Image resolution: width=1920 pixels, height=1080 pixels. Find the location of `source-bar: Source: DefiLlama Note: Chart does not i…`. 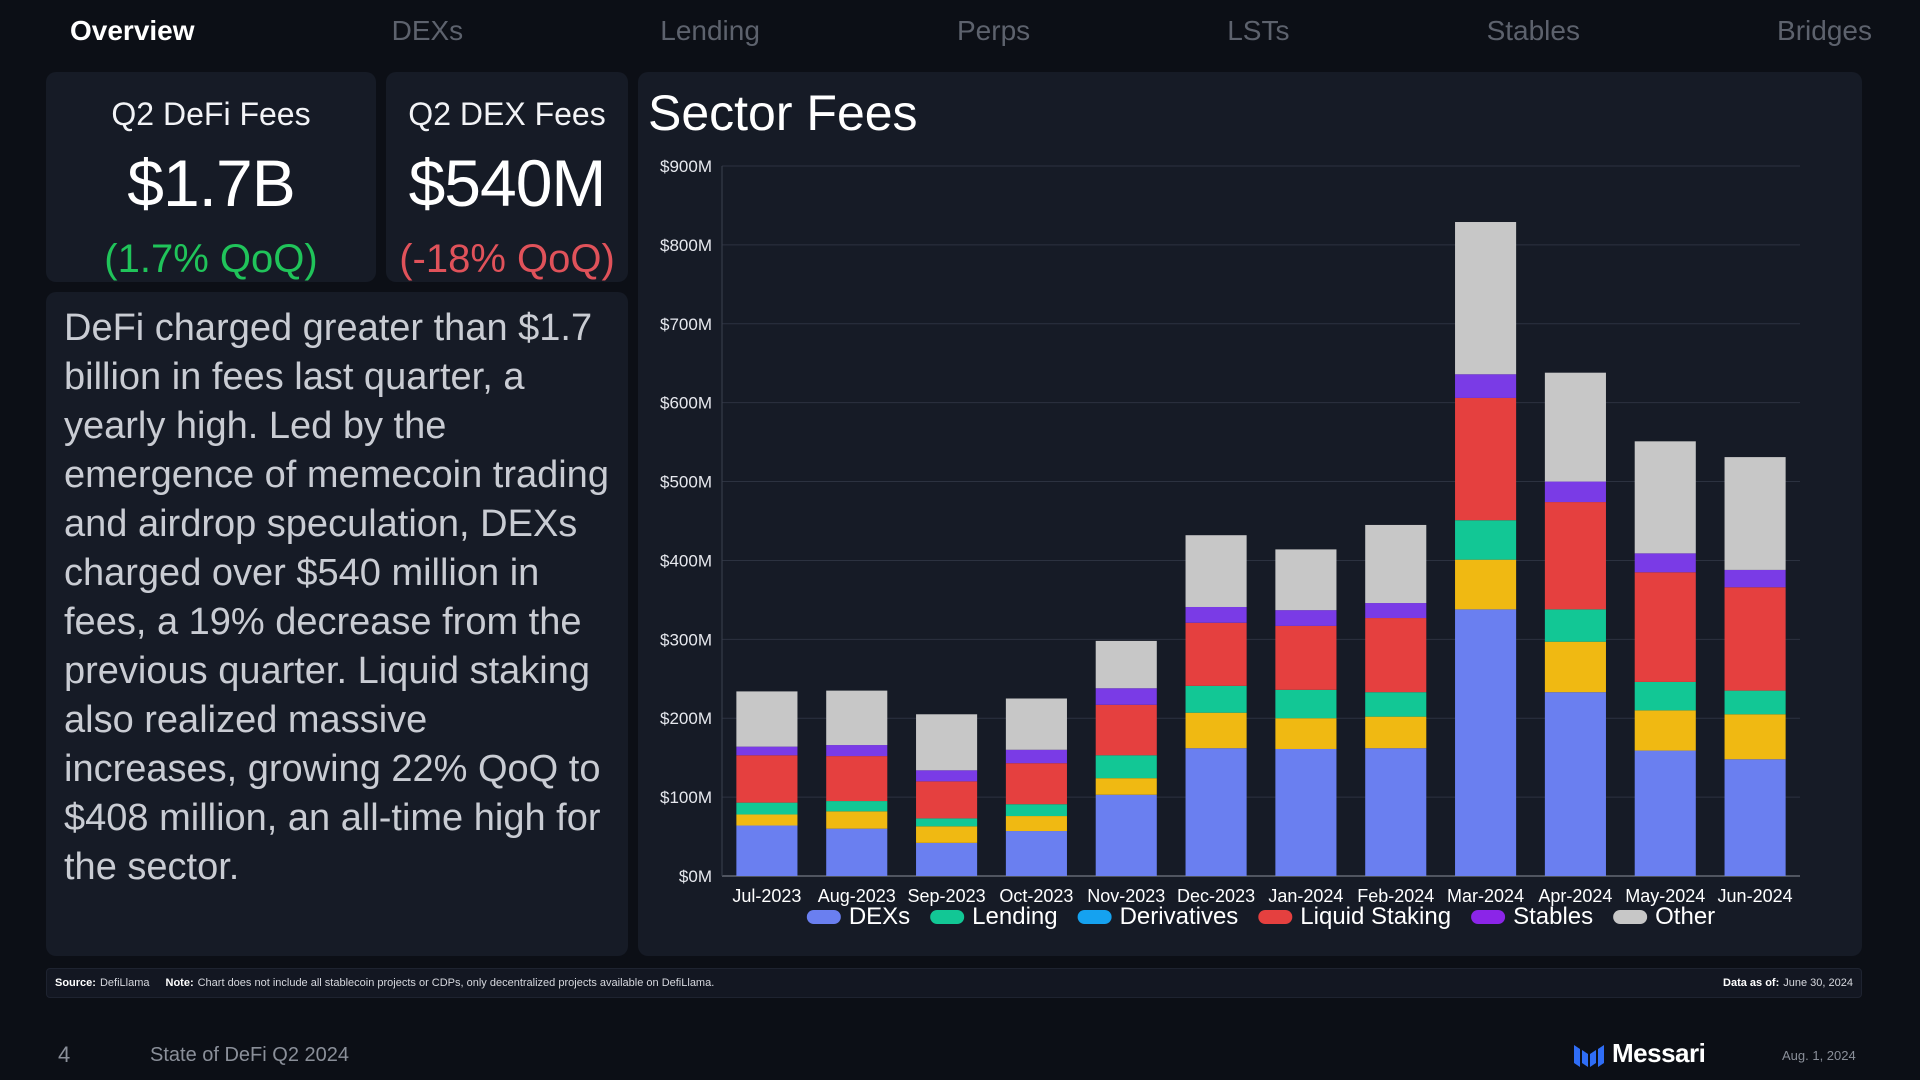

source-bar: Source: DefiLlama Note: Chart does not i… is located at coordinates (954, 983).